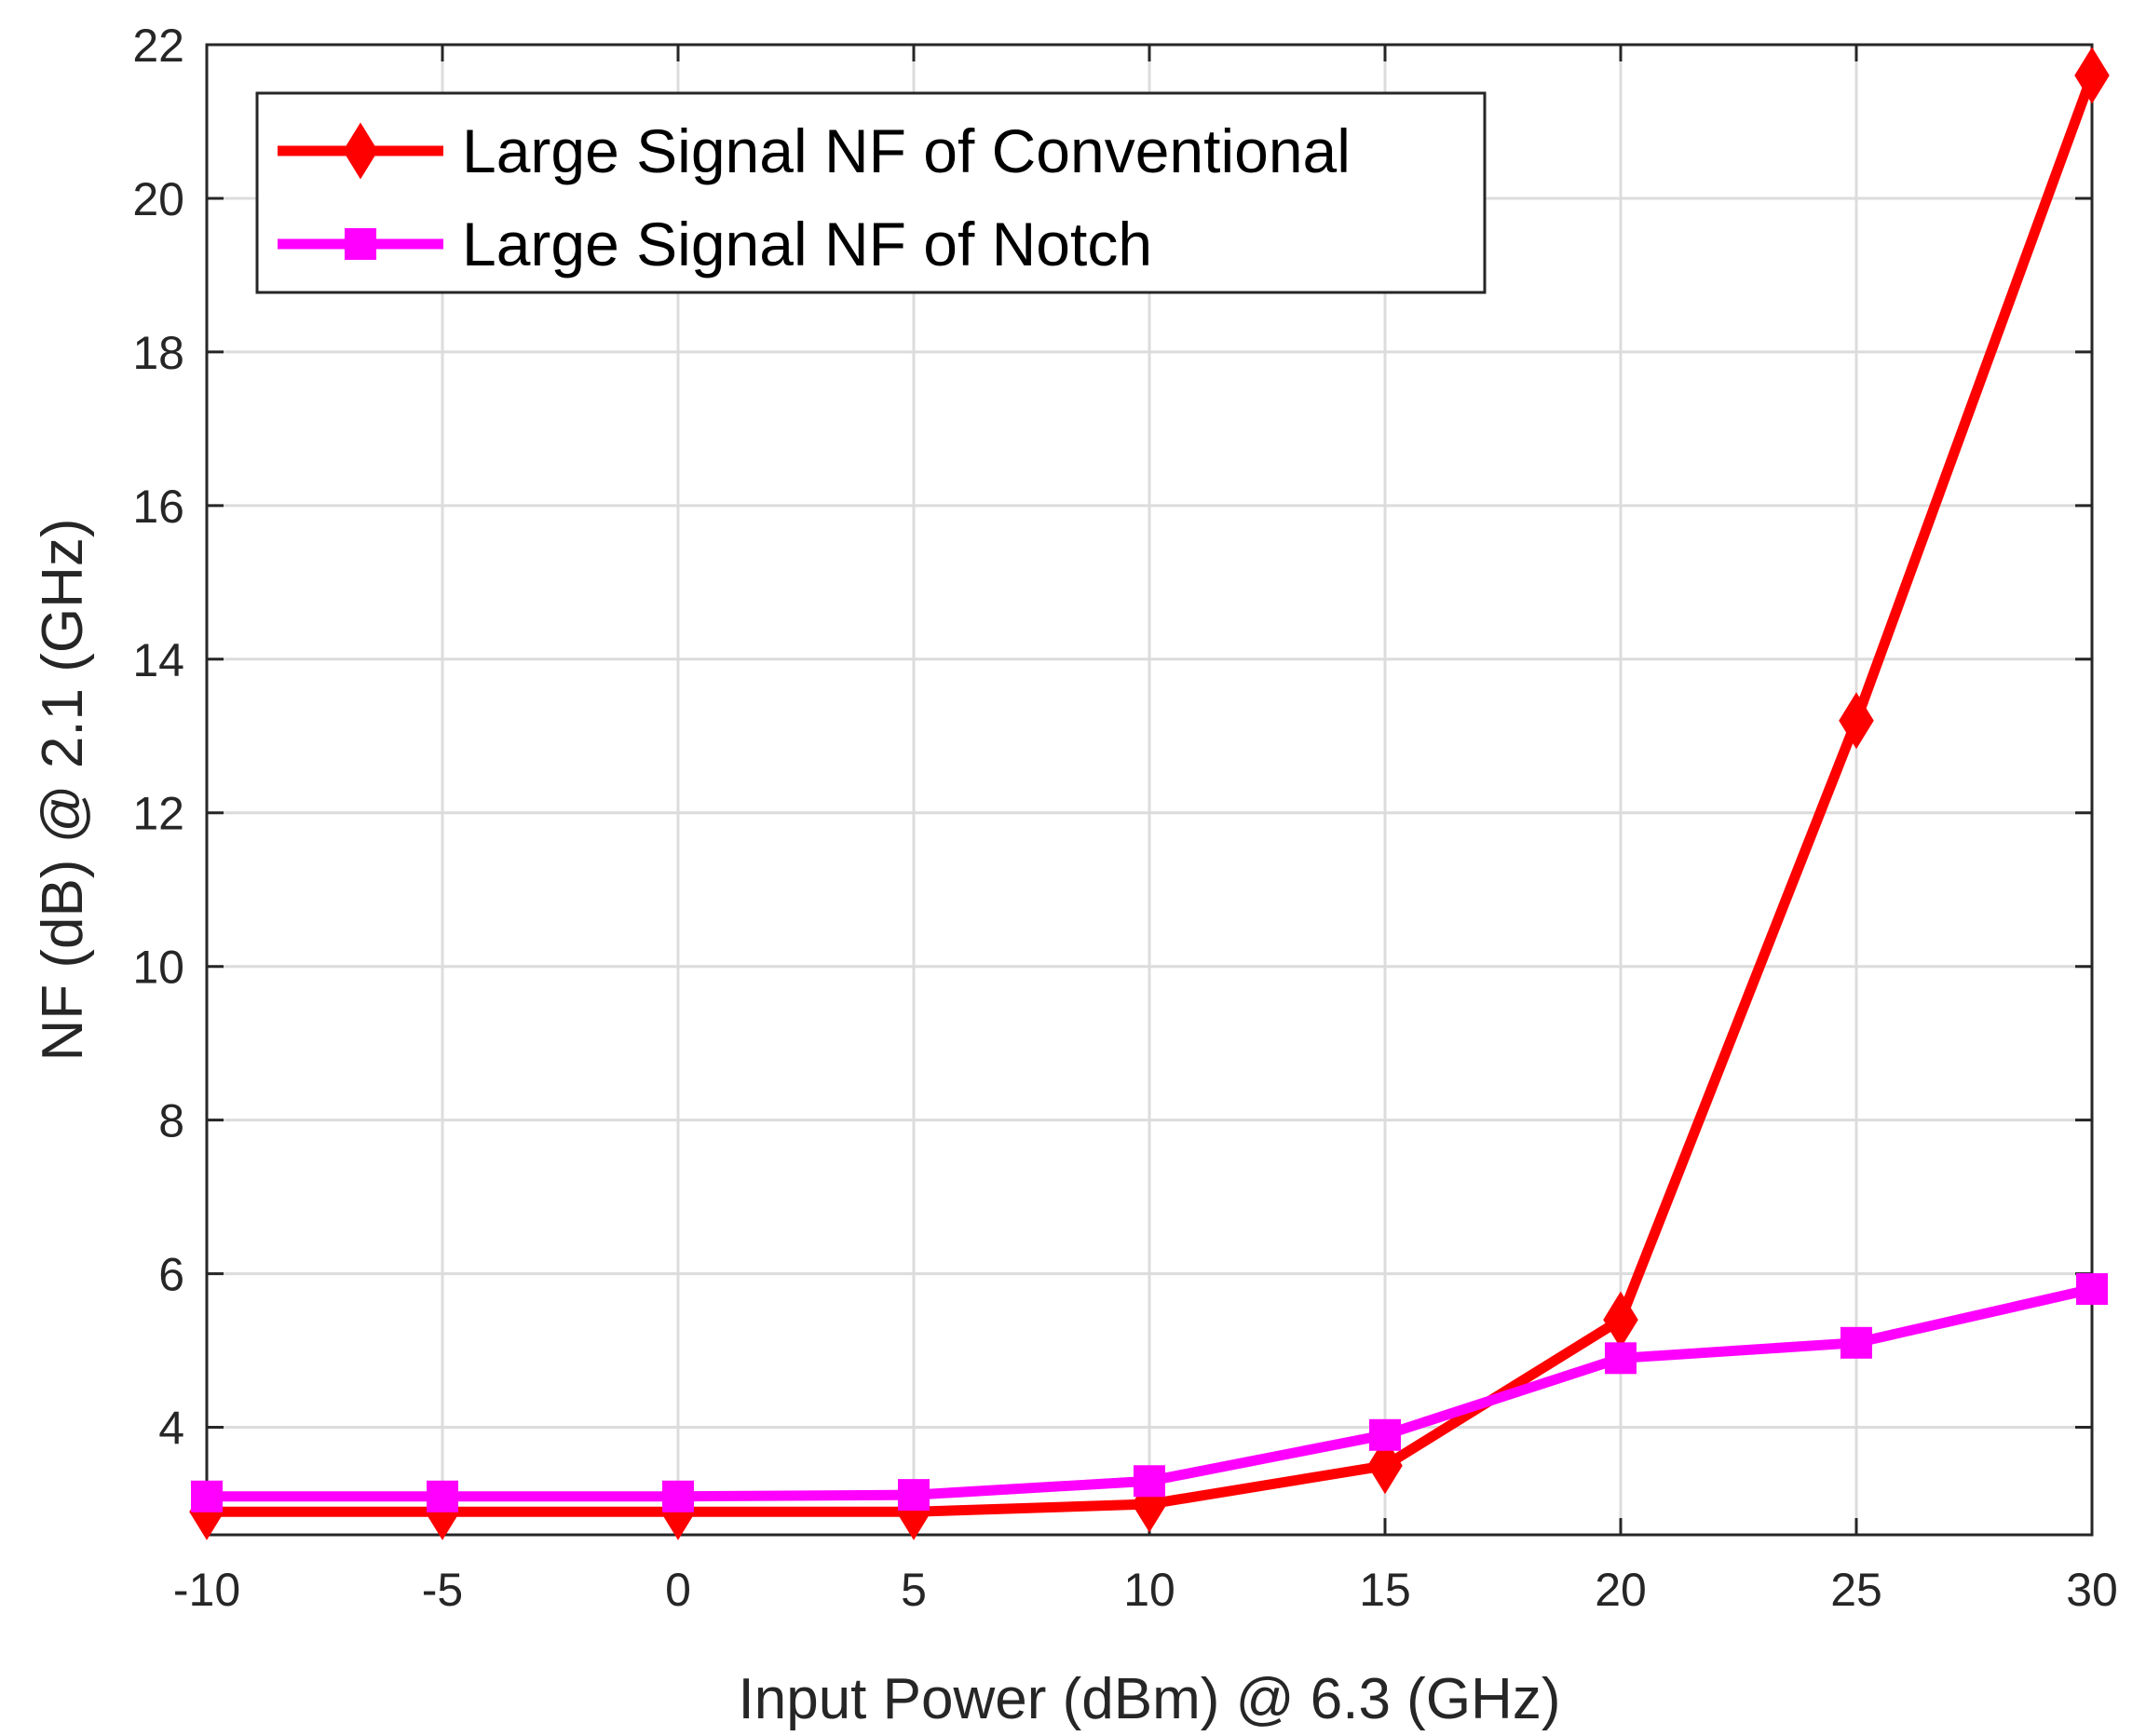 This screenshot has height=1736, width=2146. Describe the element at coordinates (442, 1590) in the screenshot. I see `x-tick-label: -5` at that location.